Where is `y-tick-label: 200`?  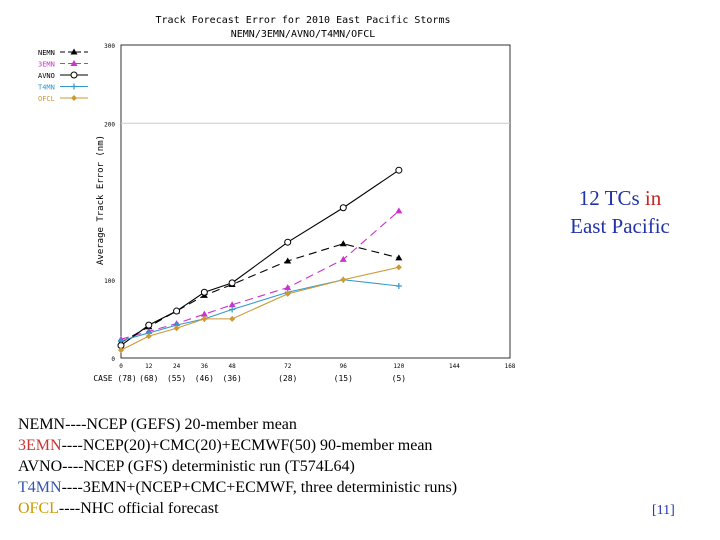
y-tick-label: 200 is located at coordinates (109, 124).